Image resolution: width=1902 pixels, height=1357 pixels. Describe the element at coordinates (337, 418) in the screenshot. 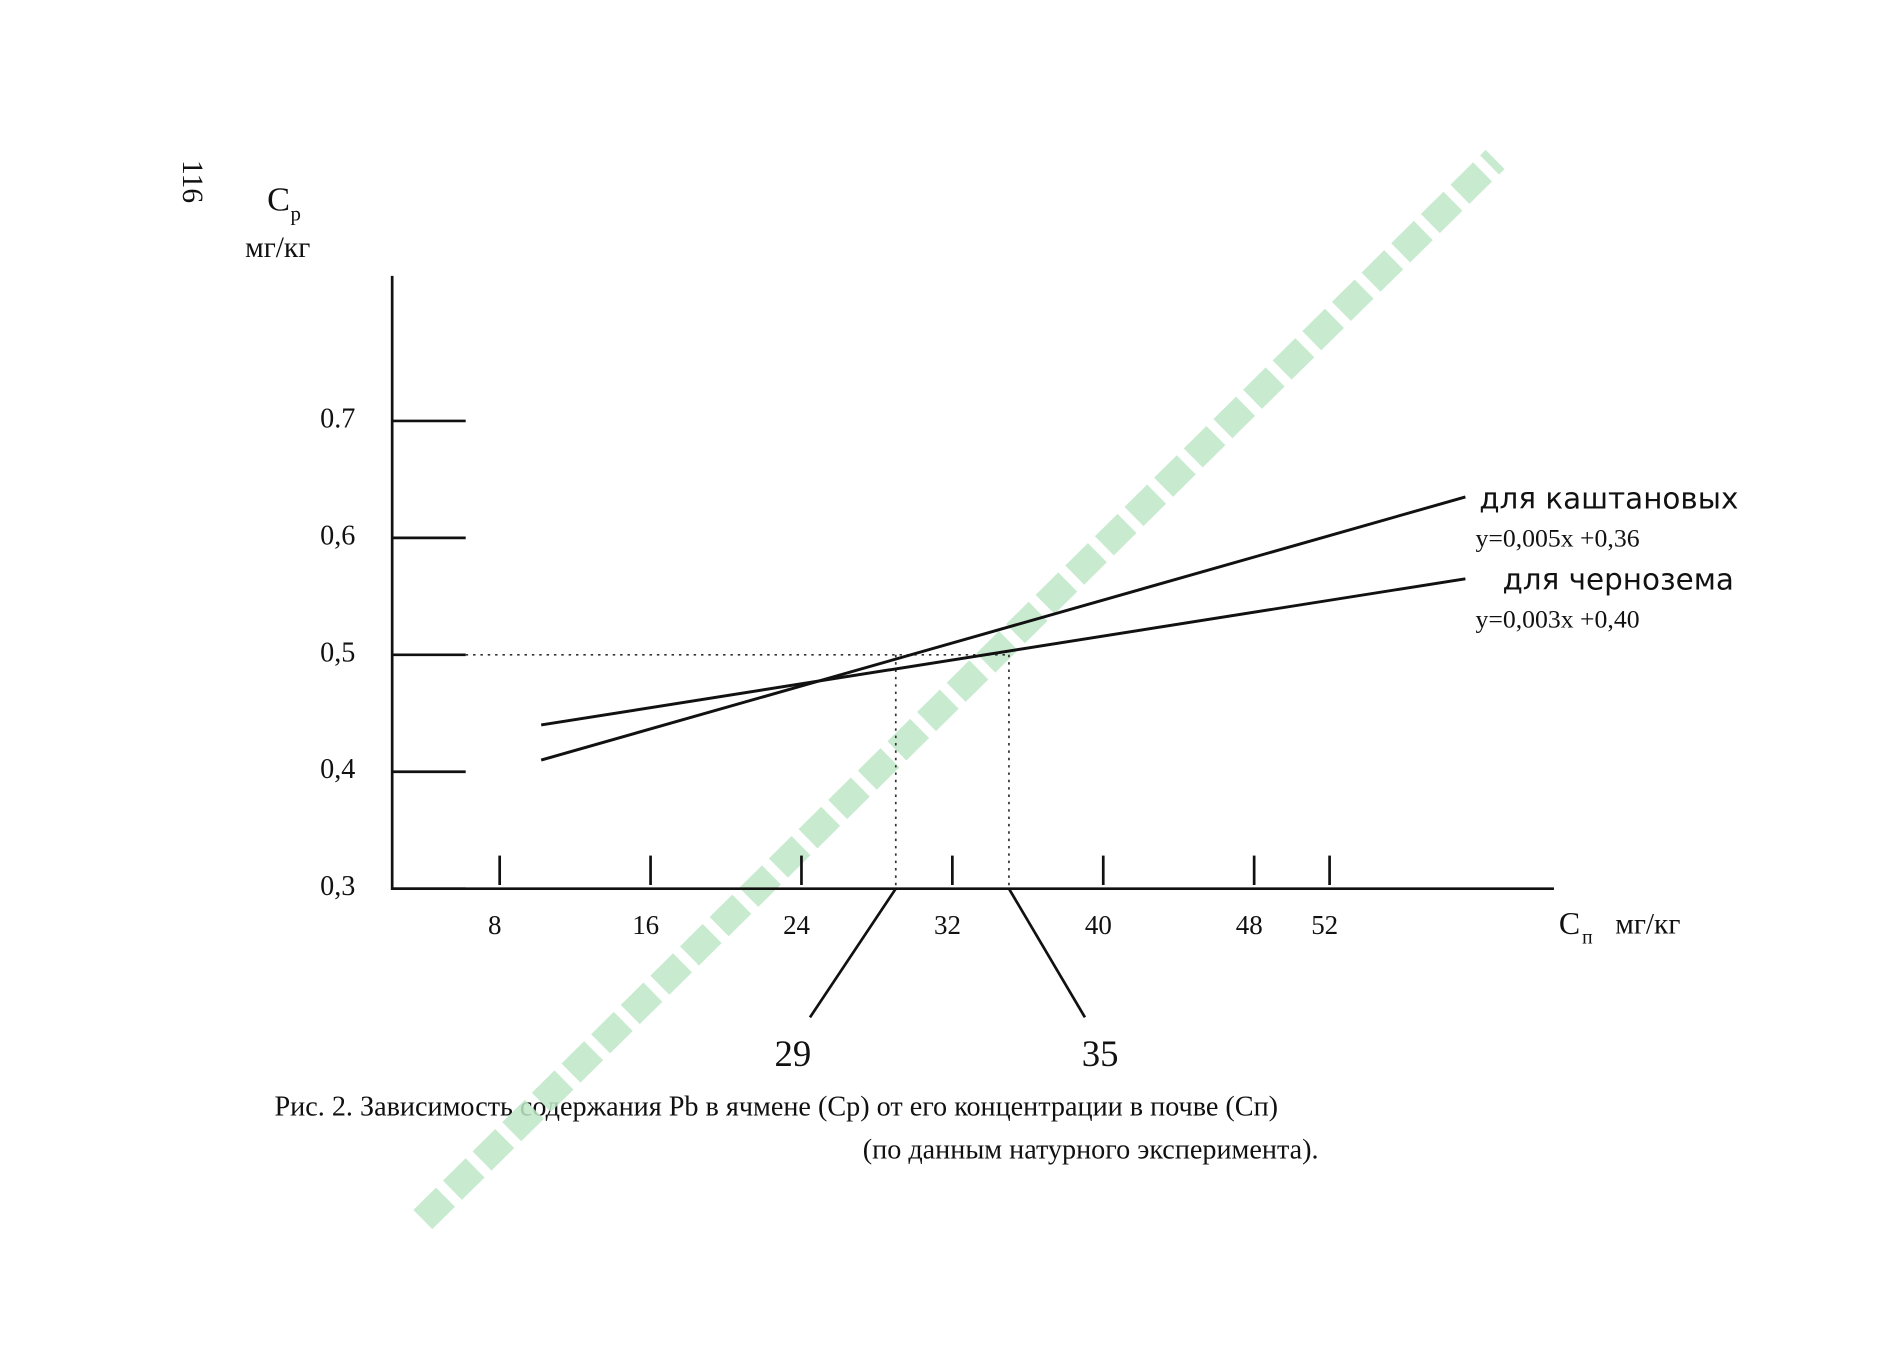

I see `y-tick-label: 0.7` at that location.